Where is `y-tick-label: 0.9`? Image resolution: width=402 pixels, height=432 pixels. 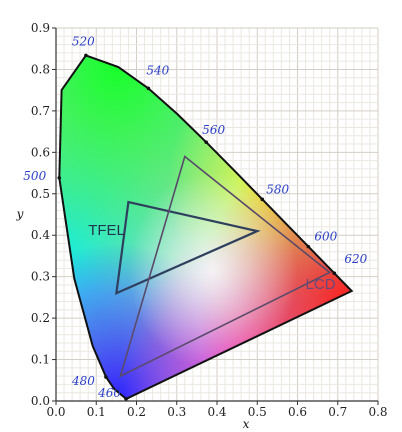 y-tick-label: 0.9 is located at coordinates (40, 28).